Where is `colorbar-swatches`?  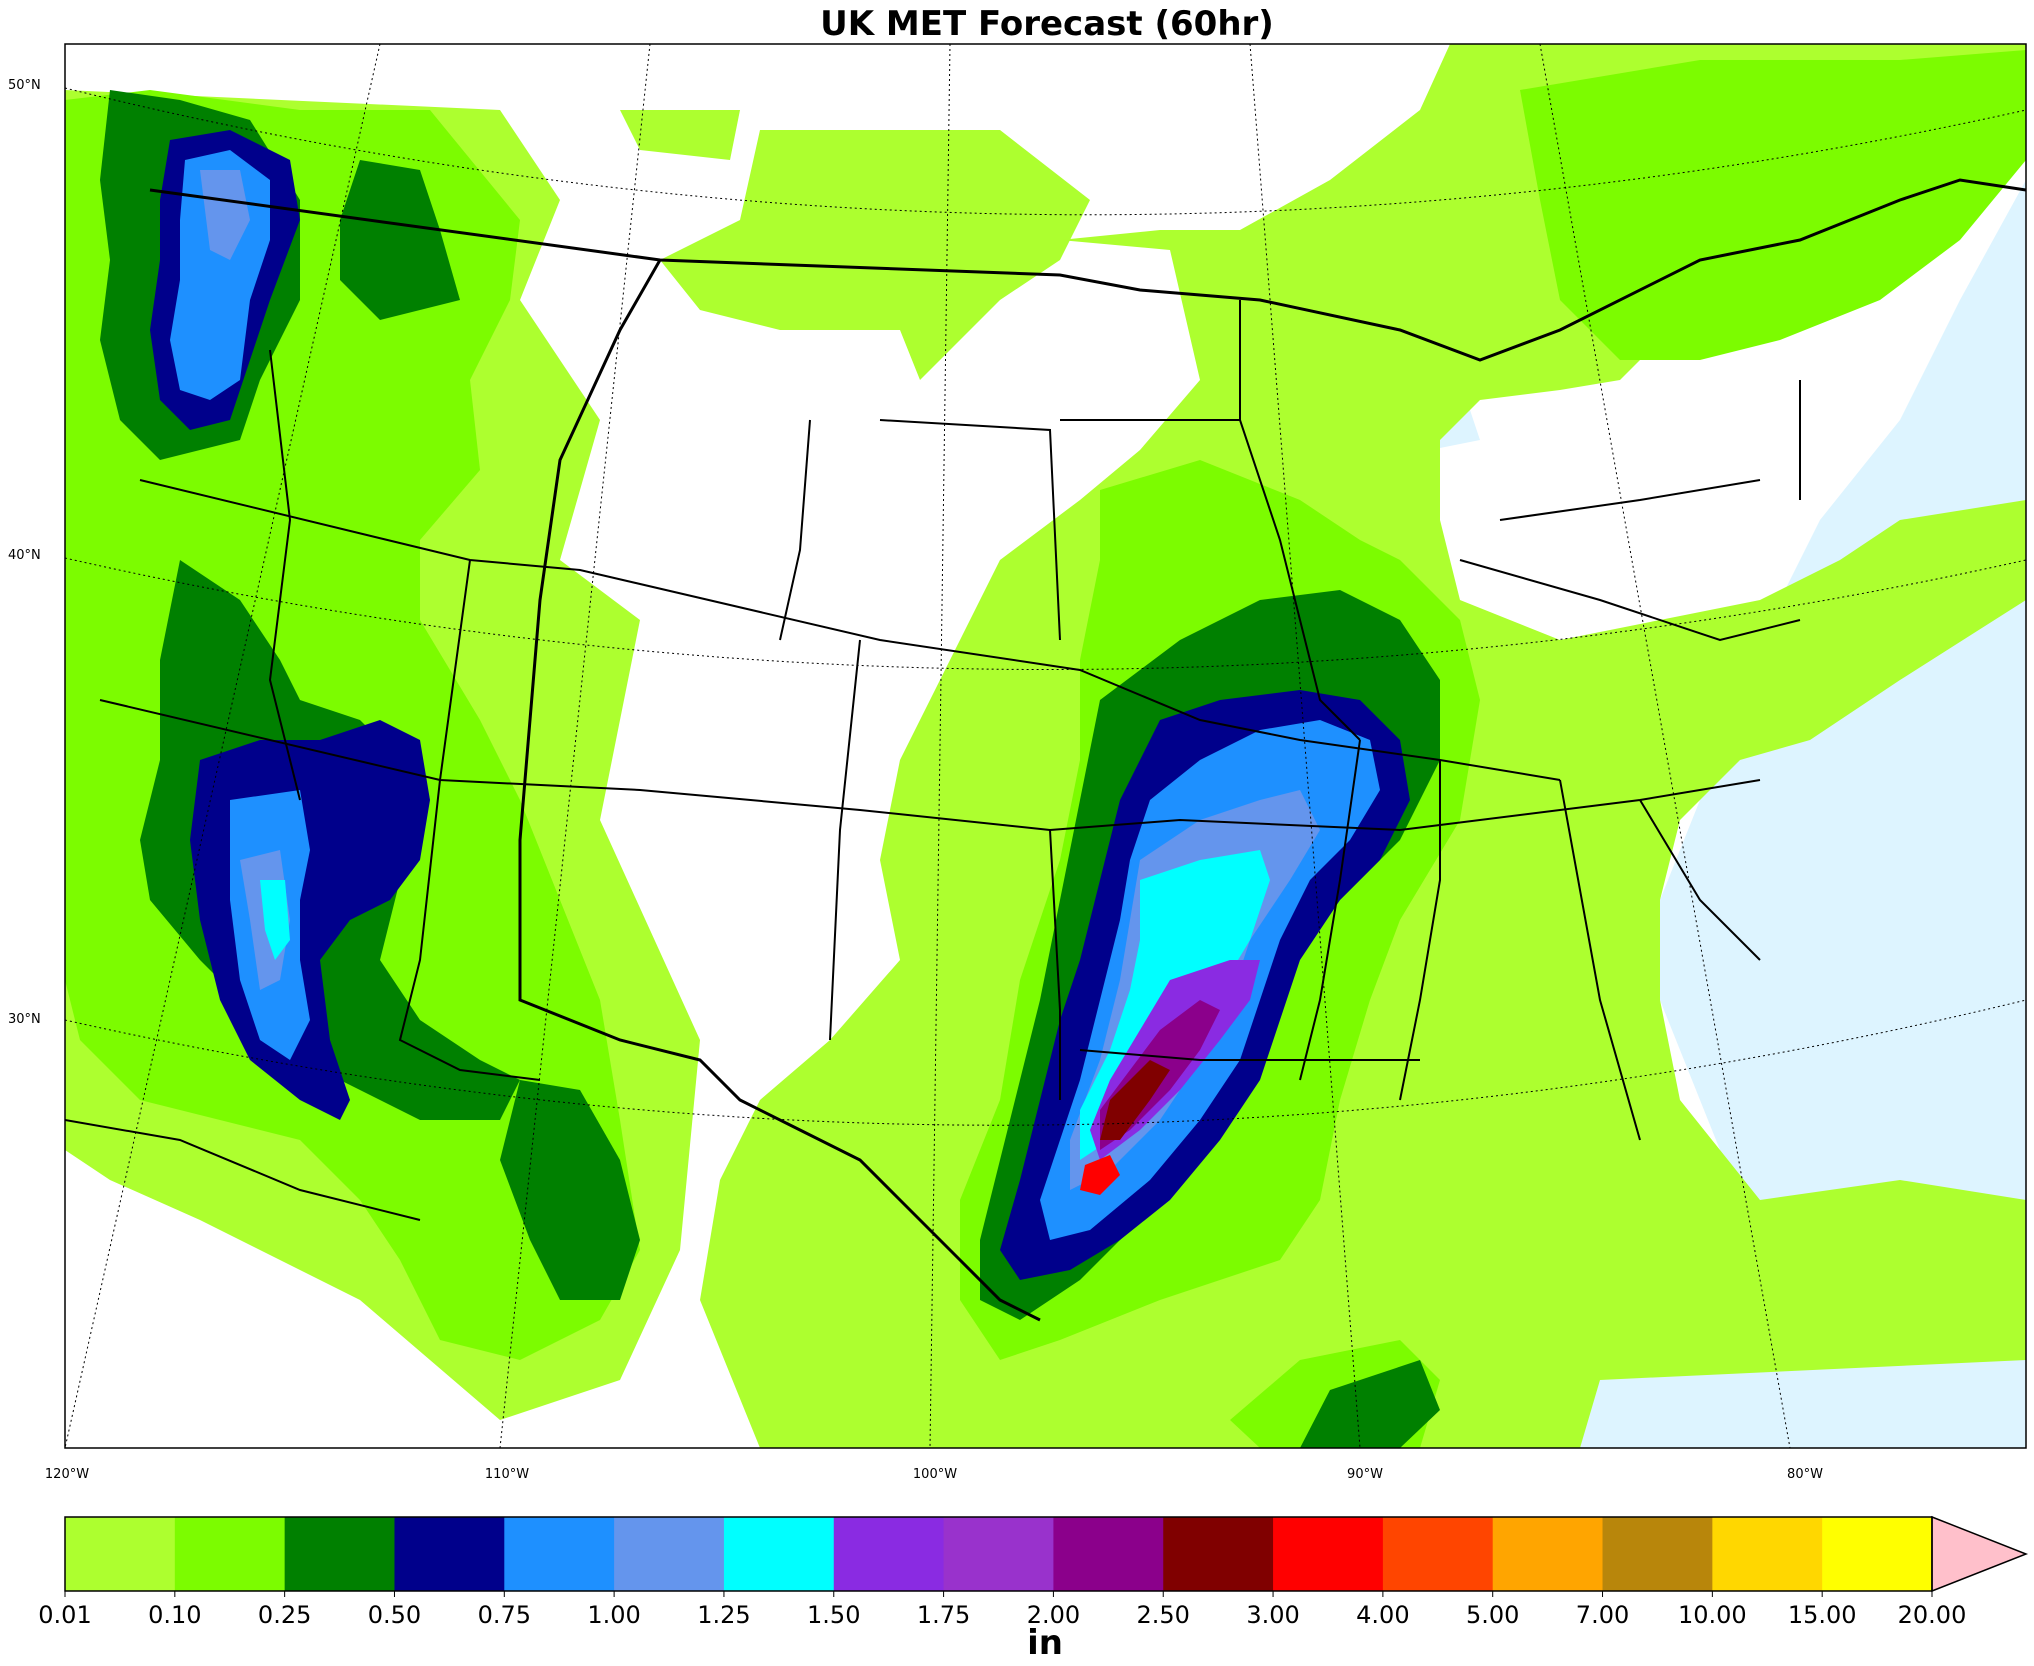 colorbar-swatches is located at coordinates (999, 1554).